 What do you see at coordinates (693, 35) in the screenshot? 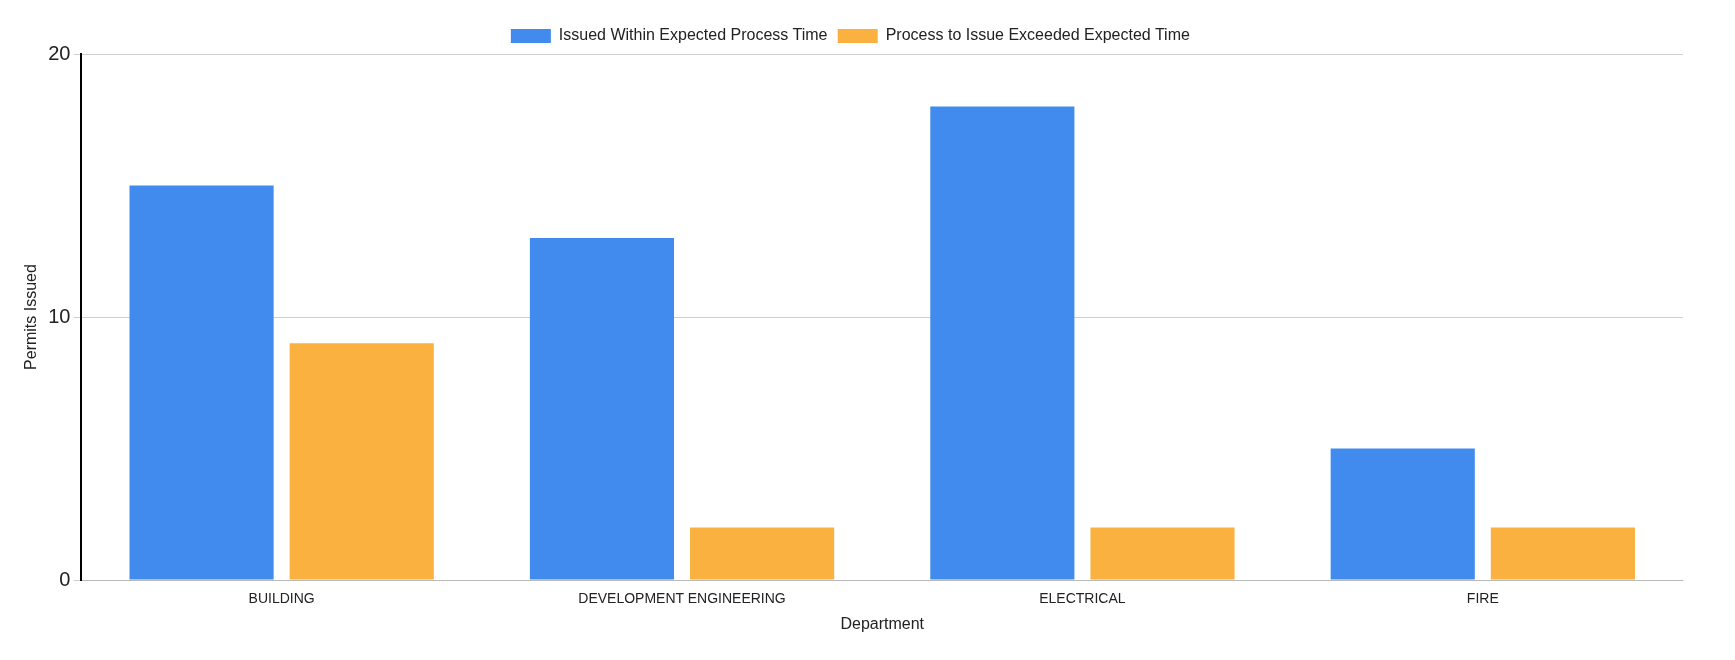
I see `legend-label: Issued Within Expected Process Time` at bounding box center [693, 35].